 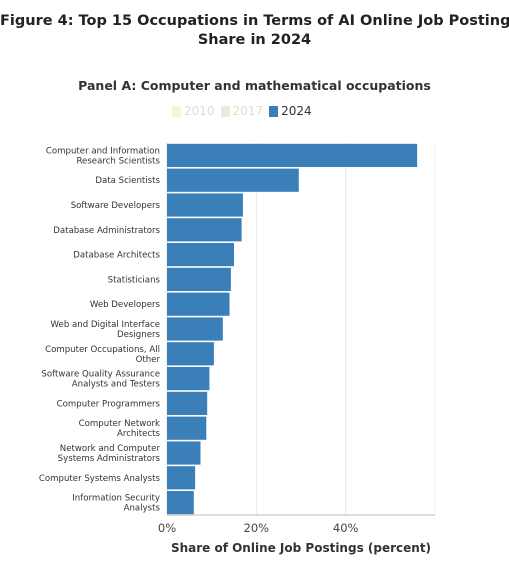 I want to click on legend-item-2024: 2024, so click(x=290, y=111).